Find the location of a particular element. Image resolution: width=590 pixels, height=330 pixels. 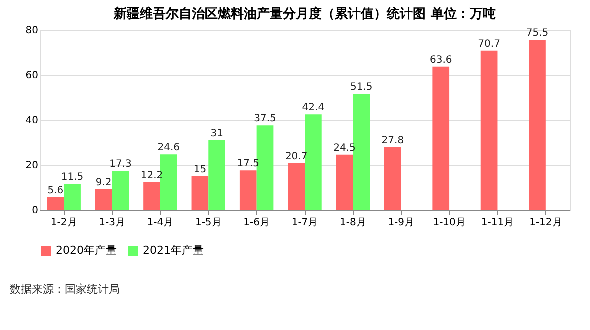

y-tick-label: 0 is located at coordinates (35, 211).